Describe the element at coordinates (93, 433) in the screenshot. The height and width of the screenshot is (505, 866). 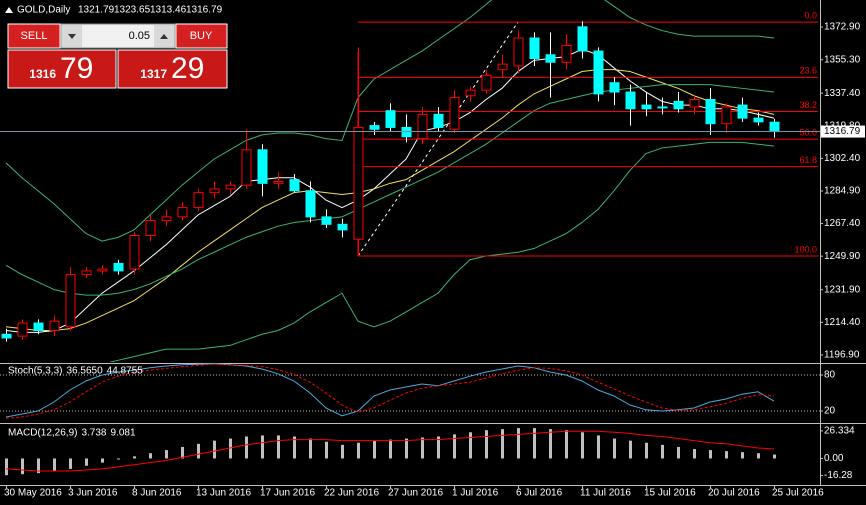
I see `panel-value: 3.738` at that location.